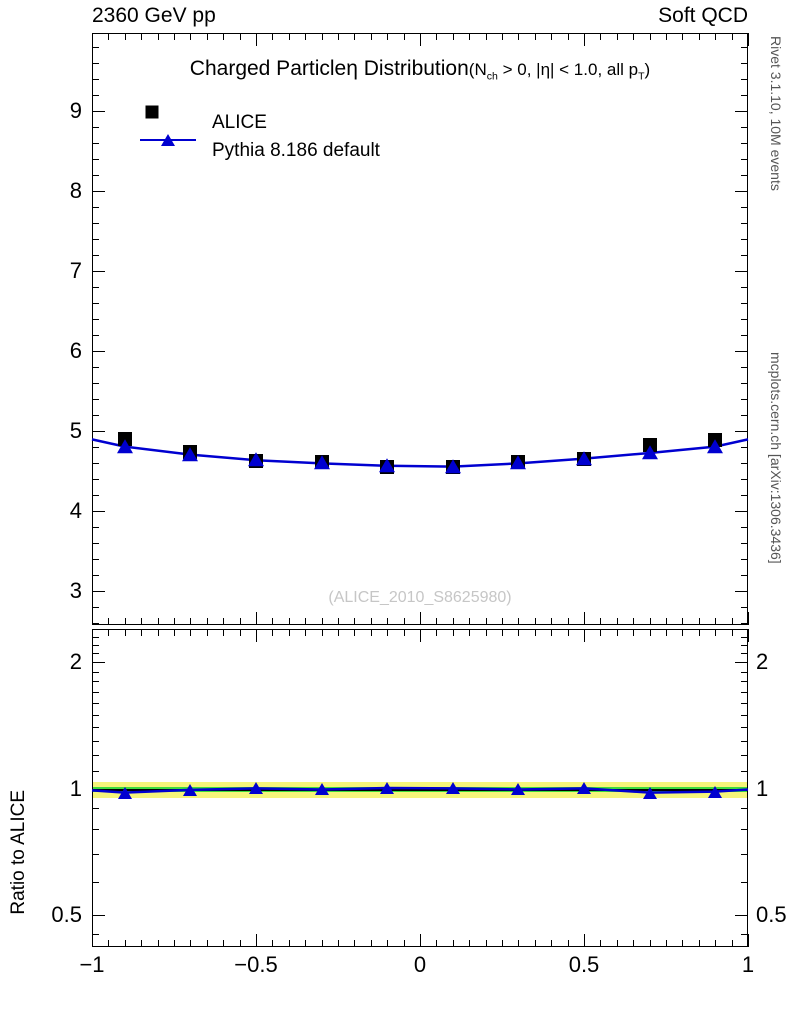 The height and width of the screenshot is (1024, 786). I want to click on xtick-label: 0, so click(420, 964).